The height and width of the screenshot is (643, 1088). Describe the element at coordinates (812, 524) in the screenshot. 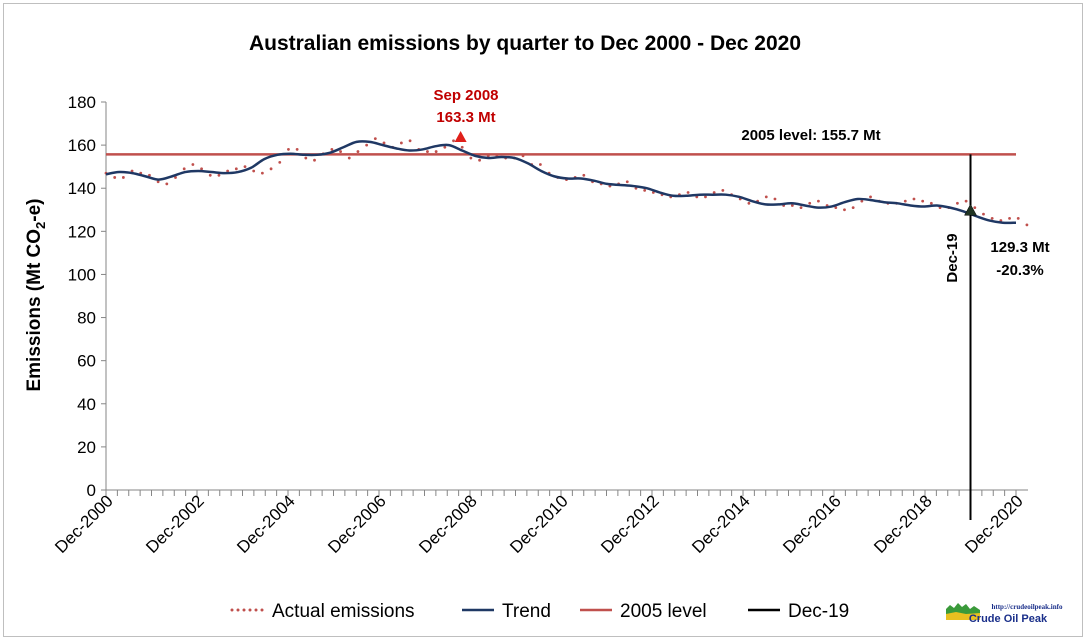

I see `x-tick-label: Dec-2016` at that location.